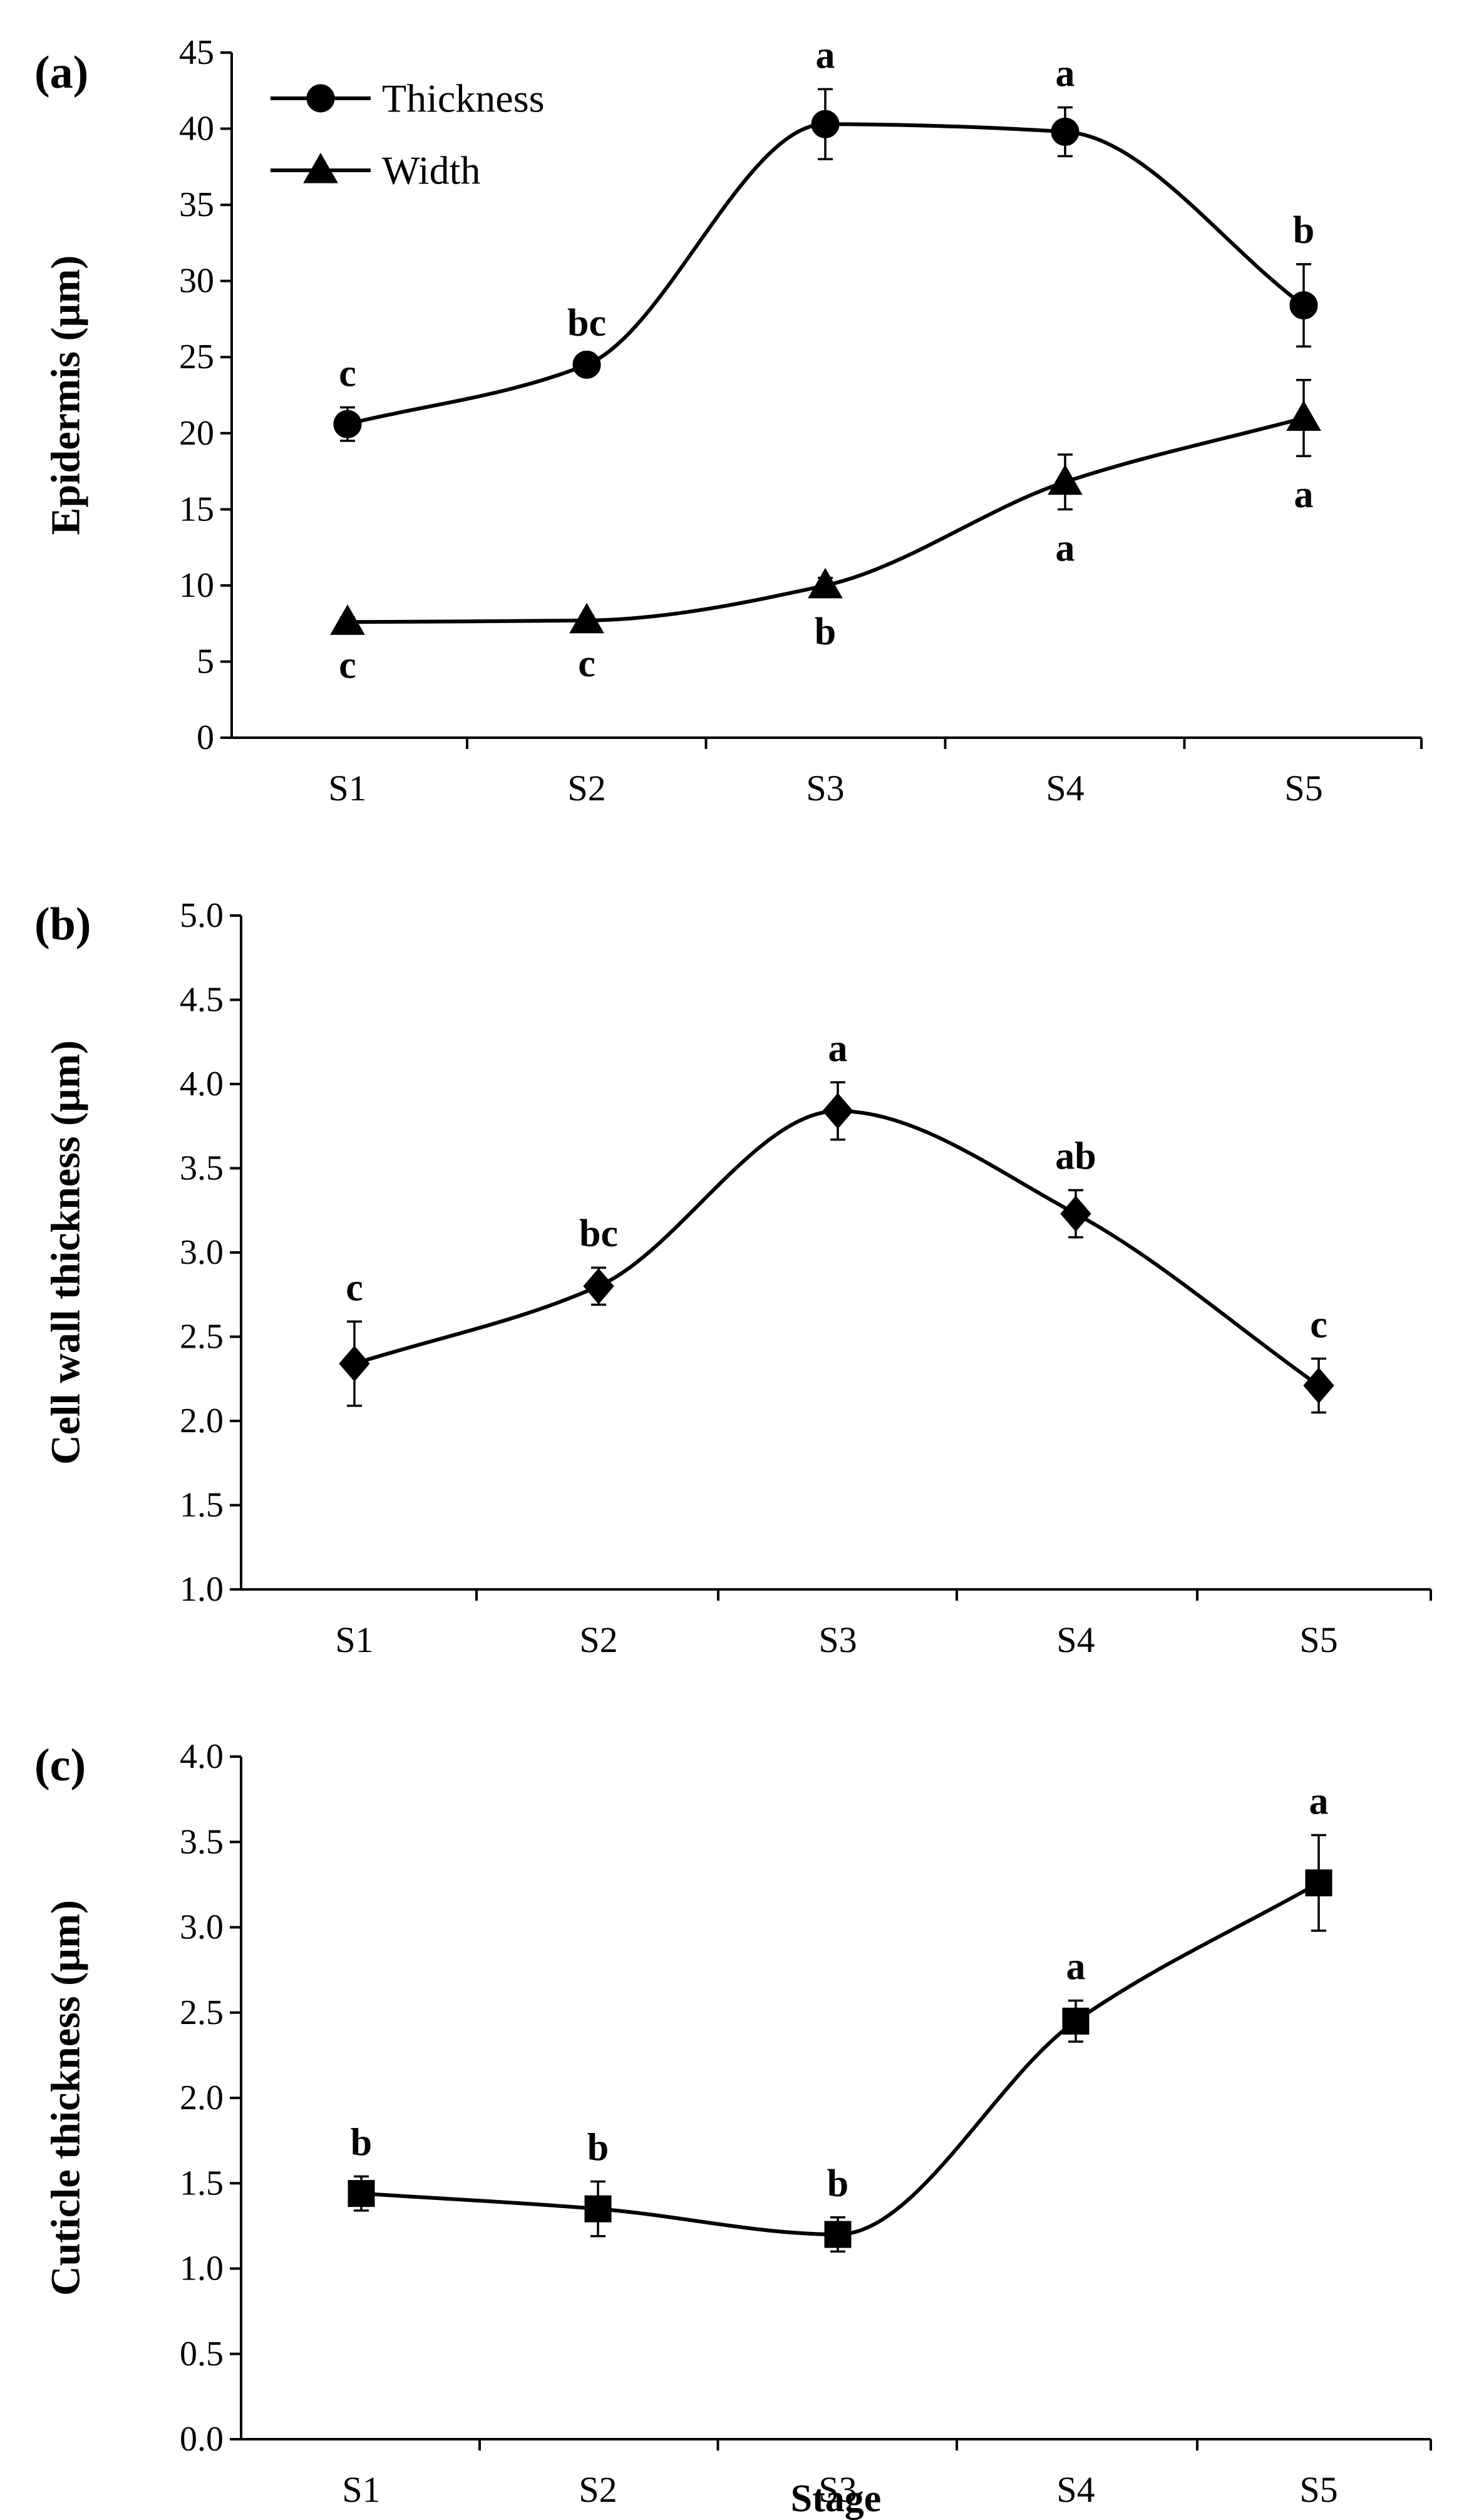 The height and width of the screenshot is (2520, 1474). What do you see at coordinates (836, 1221) in the screenshot?
I see `series-cell-wall-thickness: c bc a ab c` at bounding box center [836, 1221].